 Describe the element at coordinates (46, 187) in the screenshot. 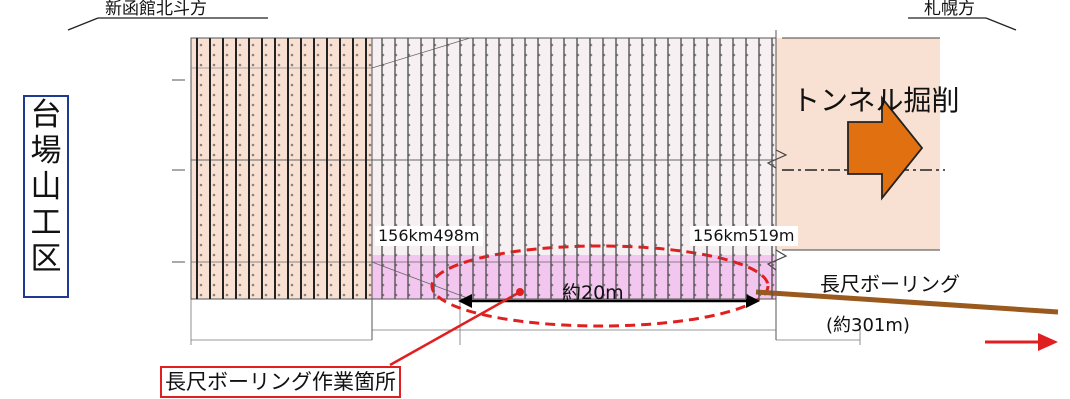

I see `work-area-text: 台場山工区` at that location.